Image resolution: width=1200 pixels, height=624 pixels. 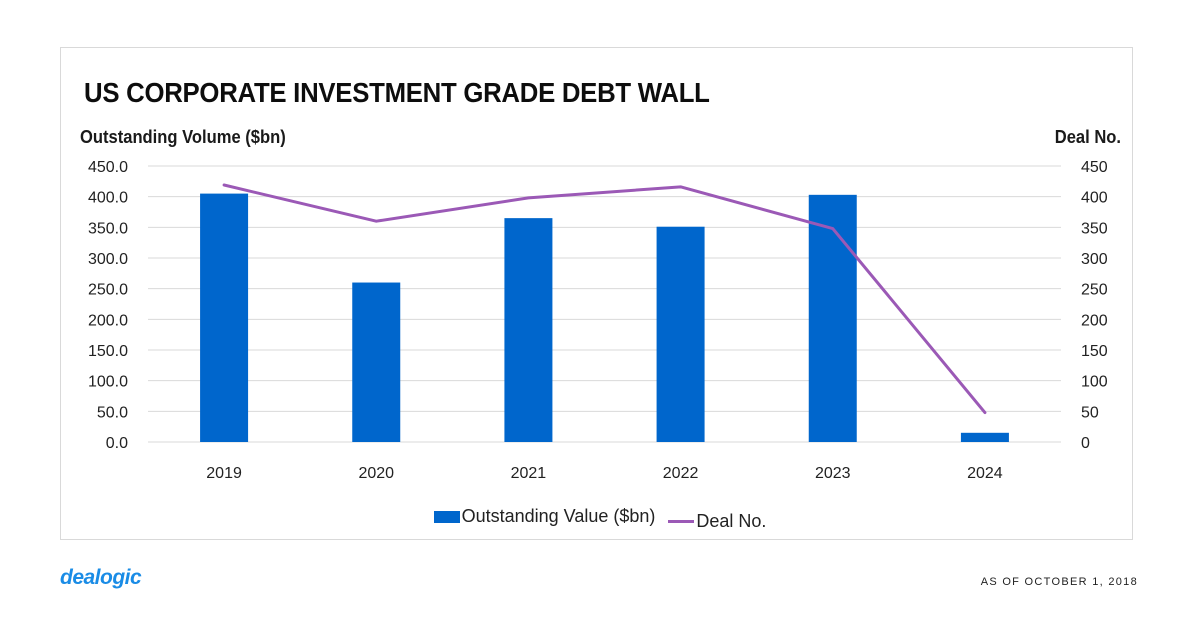 I want to click on y-tick-label-left: 150.0, so click(x=108, y=351).